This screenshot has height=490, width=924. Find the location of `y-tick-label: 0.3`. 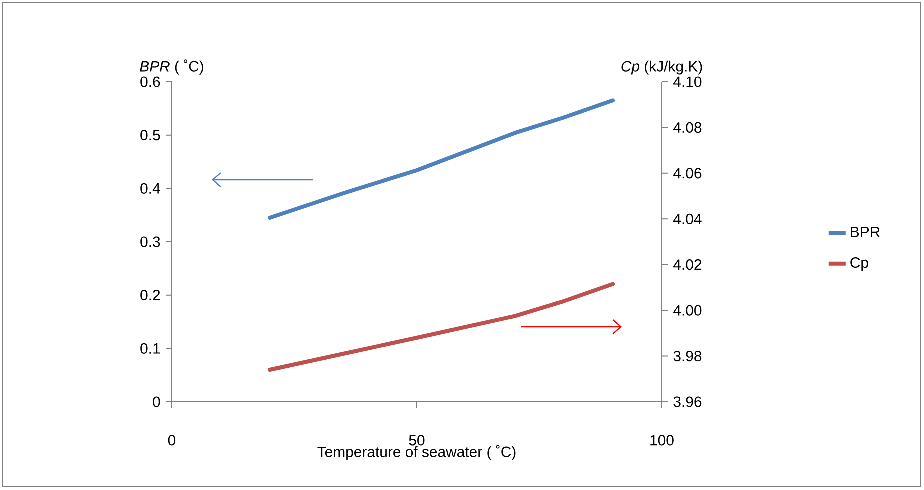

y-tick-label: 0.3 is located at coordinates (150, 242).